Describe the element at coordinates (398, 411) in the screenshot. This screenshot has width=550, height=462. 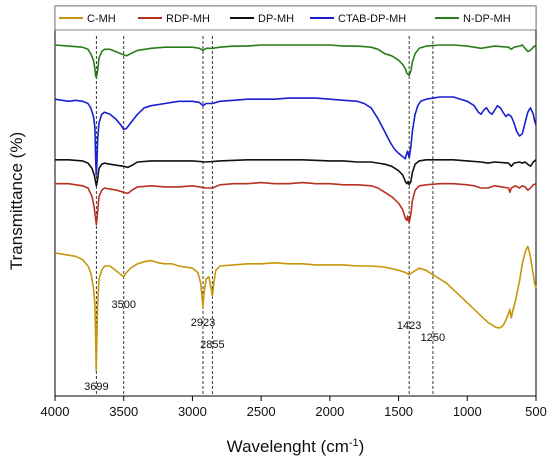
I see `x-tick-label-1500: 1500` at that location.